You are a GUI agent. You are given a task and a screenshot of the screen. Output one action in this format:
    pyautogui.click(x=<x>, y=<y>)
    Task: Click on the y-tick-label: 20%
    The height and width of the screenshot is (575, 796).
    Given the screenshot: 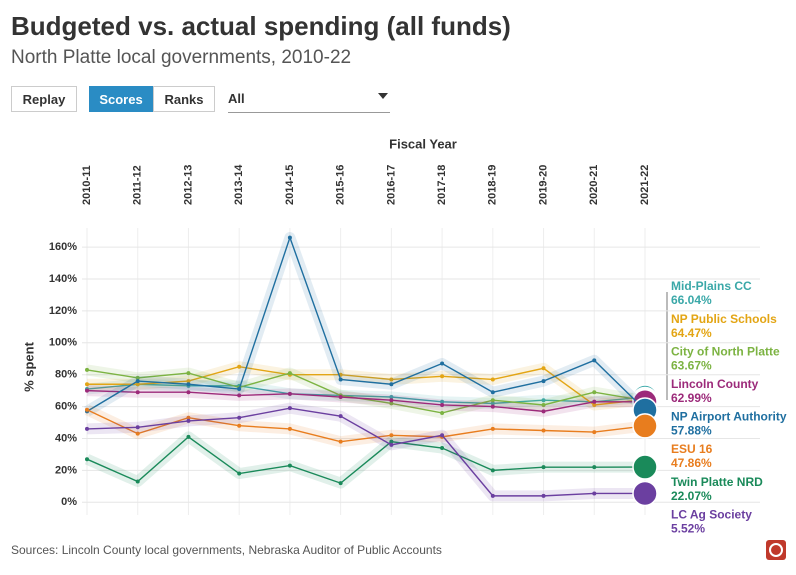 What is the action you would take?
    pyautogui.click(x=66, y=470)
    